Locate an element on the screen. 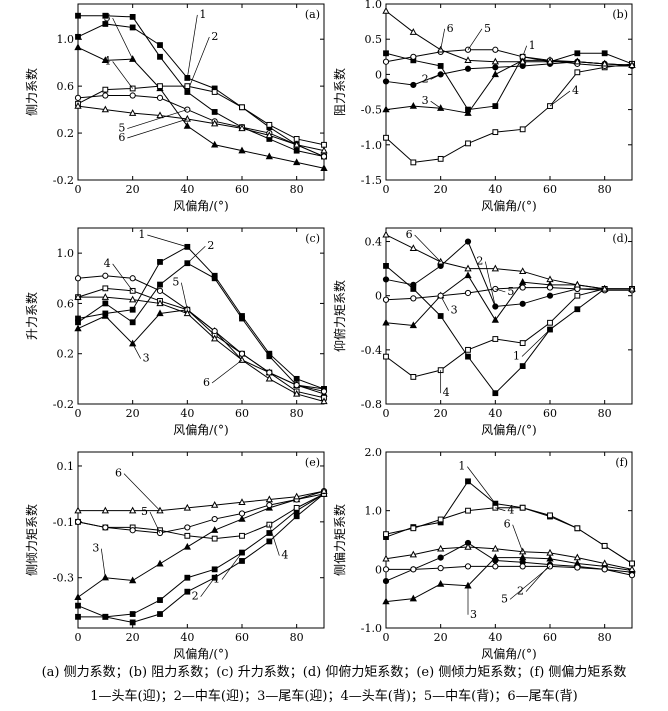  series-4: 4 is located at coordinates (509, 535).